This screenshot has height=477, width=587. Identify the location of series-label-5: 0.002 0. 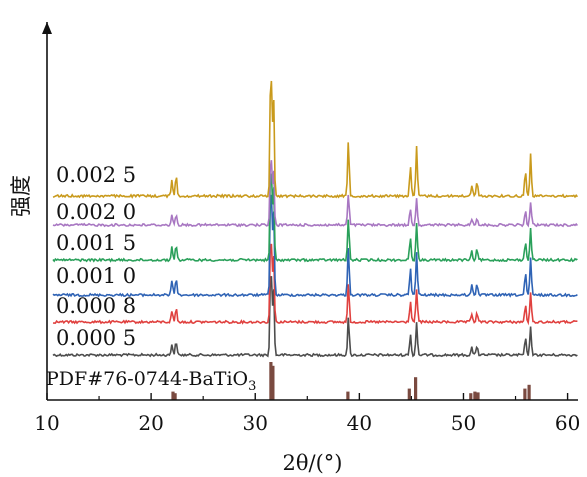
(96, 212).